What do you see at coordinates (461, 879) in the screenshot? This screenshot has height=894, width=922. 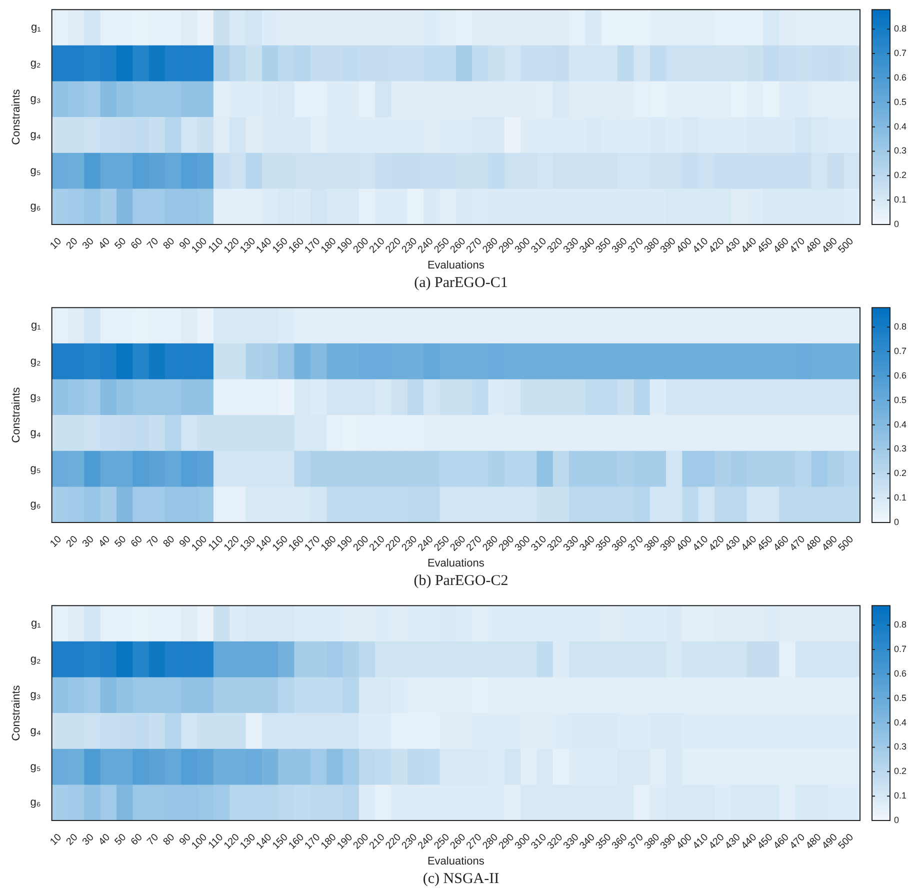 I see `text: (c) NSGA-II` at bounding box center [461, 879].